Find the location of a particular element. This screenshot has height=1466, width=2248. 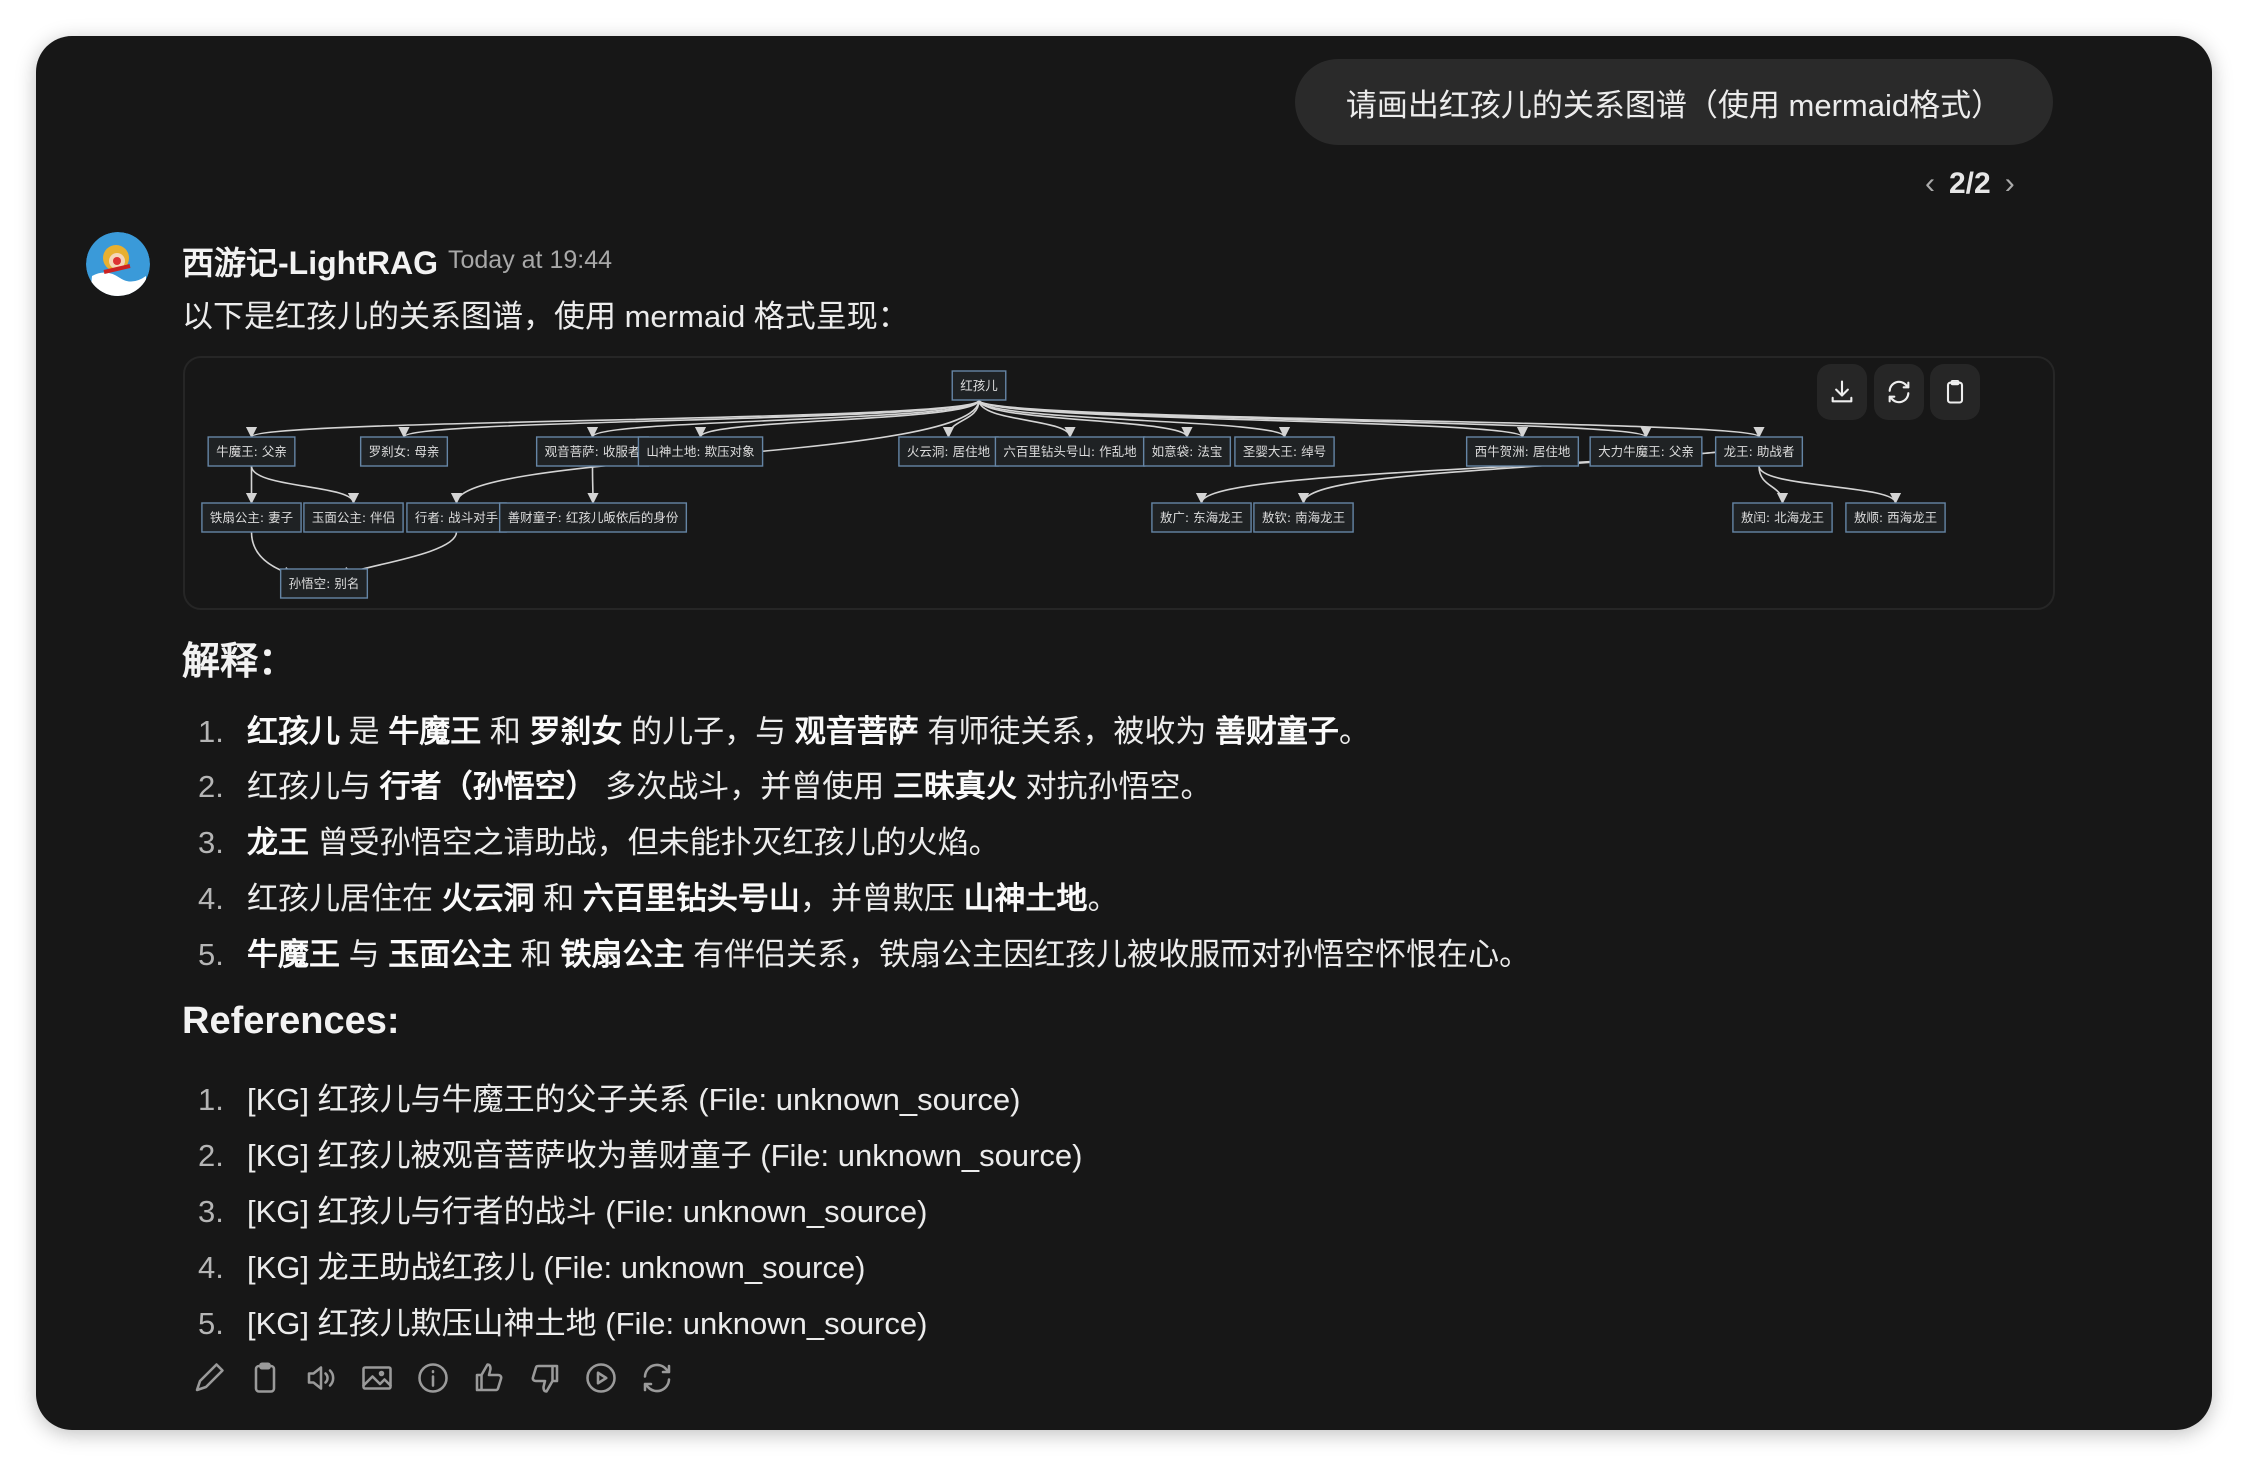

play-button is located at coordinates (601, 1378).